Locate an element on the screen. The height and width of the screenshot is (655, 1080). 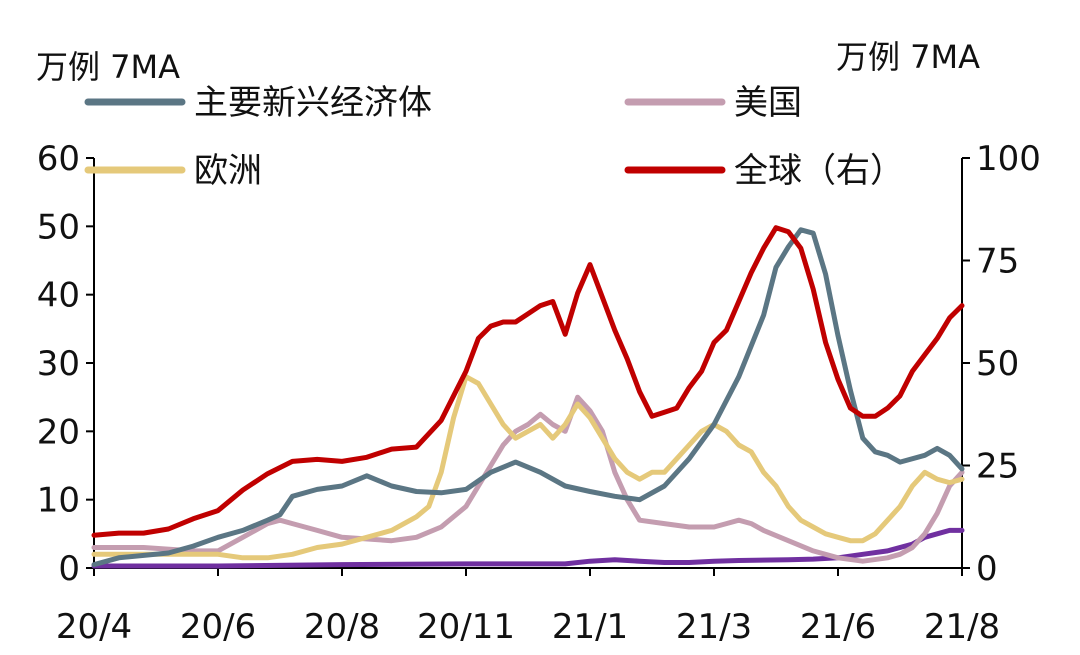
left-y-tick-label: 60 is located at coordinates (58, 159).